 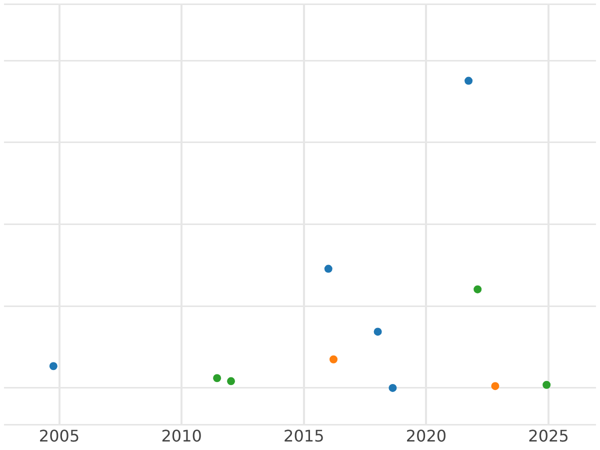 I want to click on x-tick-label: 2010, so click(x=181, y=436).